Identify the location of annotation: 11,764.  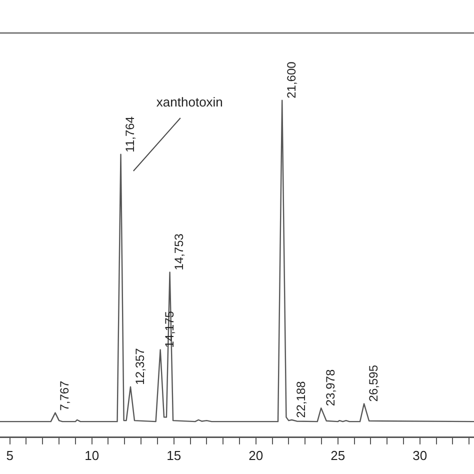
(130, 134).